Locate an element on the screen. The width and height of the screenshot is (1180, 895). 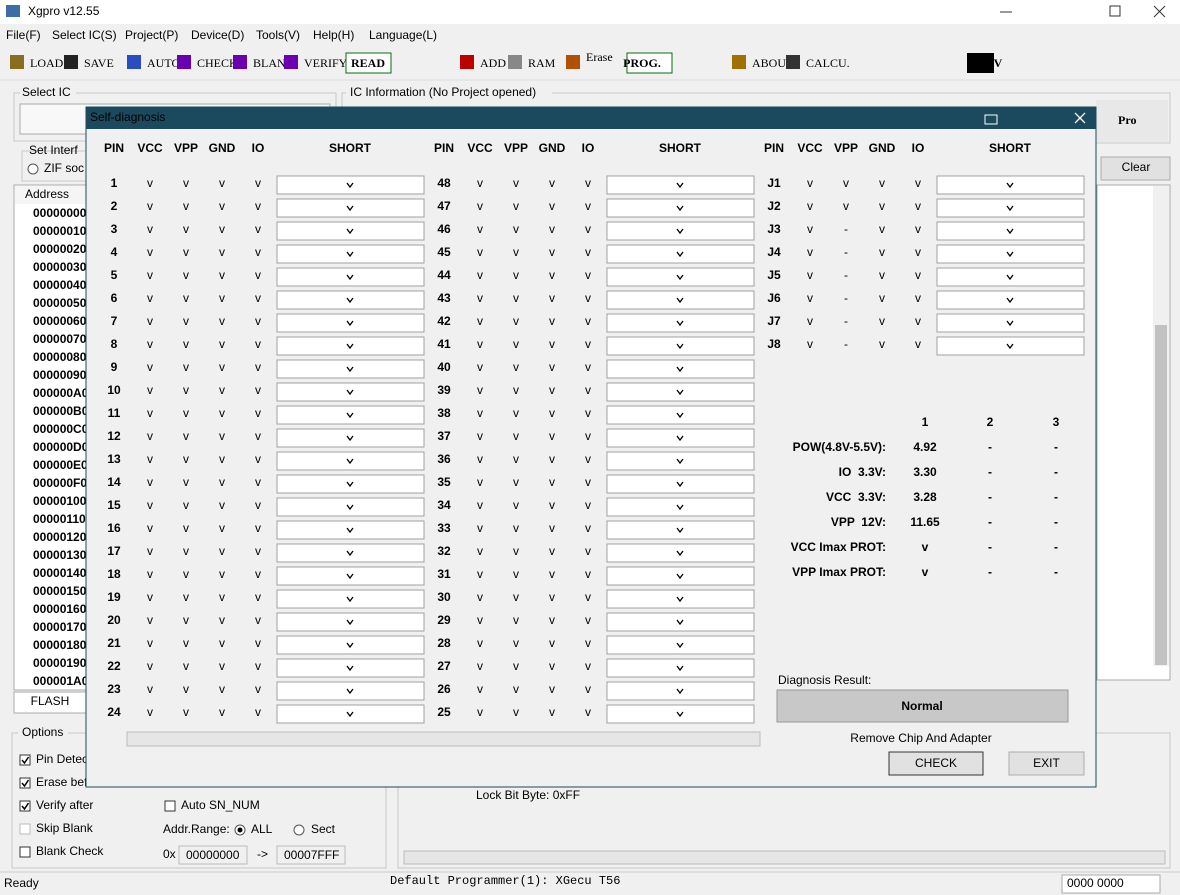
menu-item: Device(D) is located at coordinates (217, 35).